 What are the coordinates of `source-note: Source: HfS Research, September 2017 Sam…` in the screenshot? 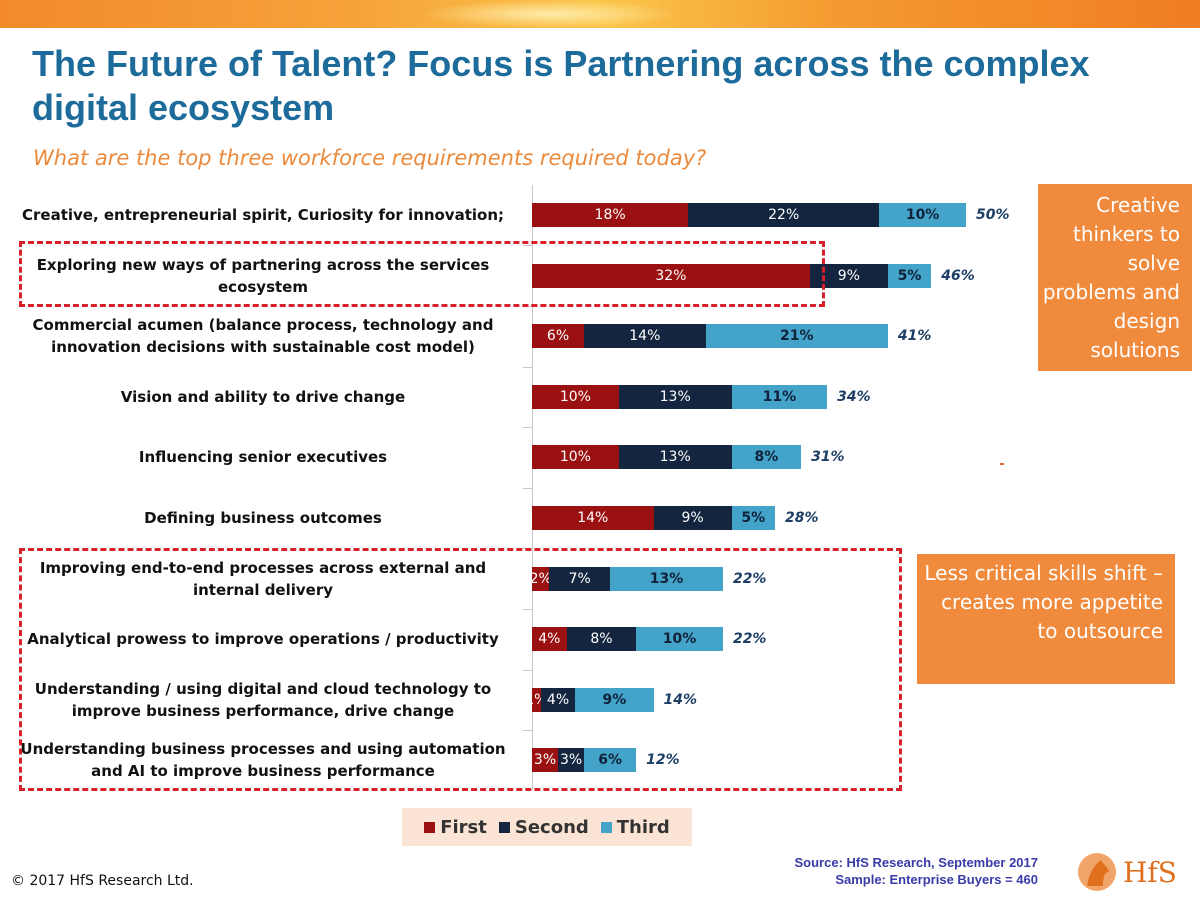 It's located at (917, 871).